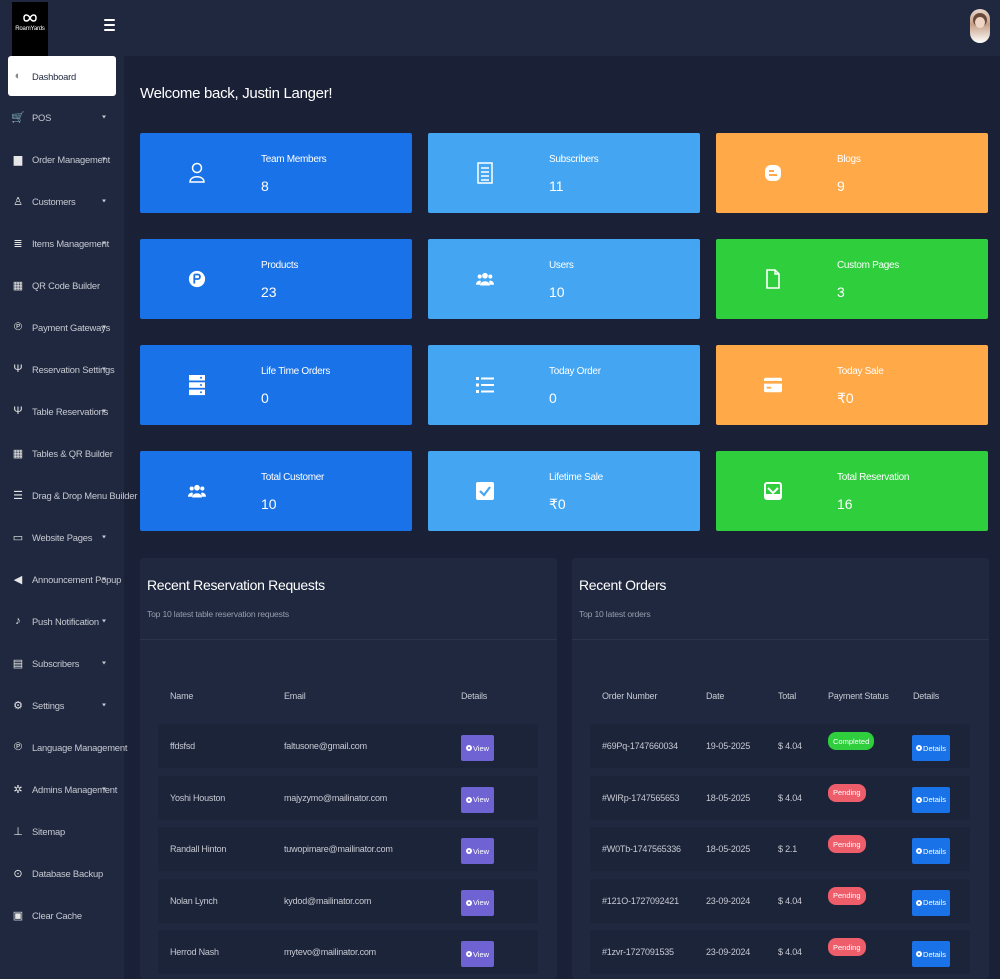 The image size is (1000, 979). What do you see at coordinates (18, 873) in the screenshot?
I see `download-icon: ⊙` at bounding box center [18, 873].